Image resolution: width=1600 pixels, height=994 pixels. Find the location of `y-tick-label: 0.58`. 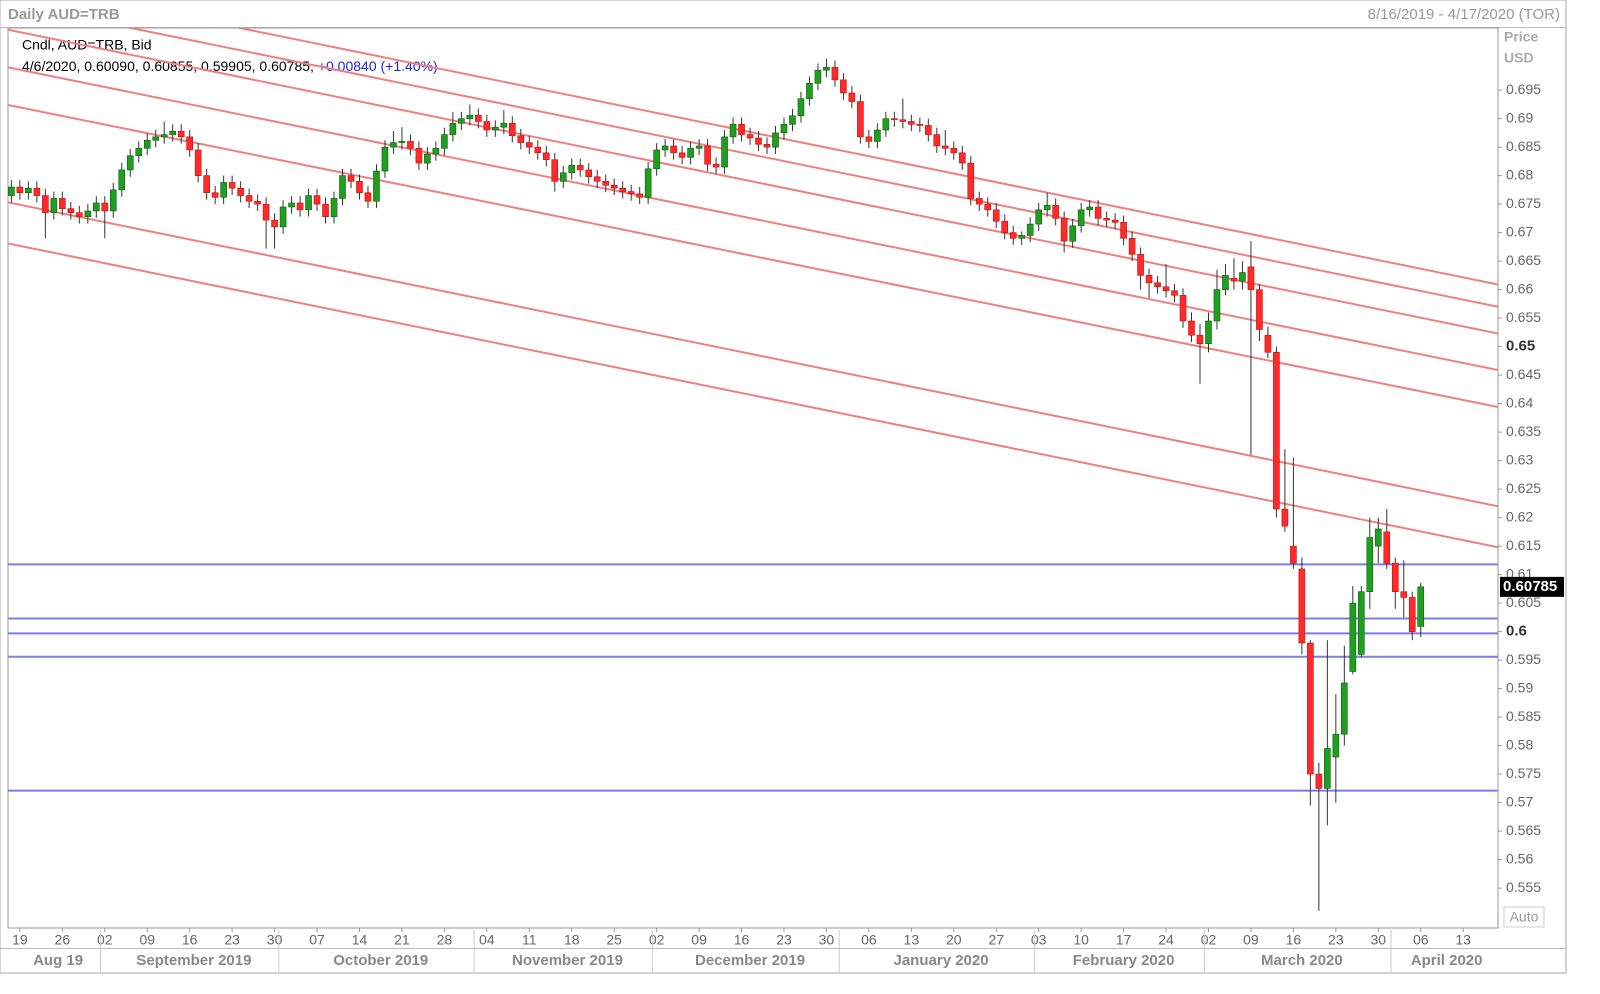

y-tick-label: 0.58 is located at coordinates (1519, 744).